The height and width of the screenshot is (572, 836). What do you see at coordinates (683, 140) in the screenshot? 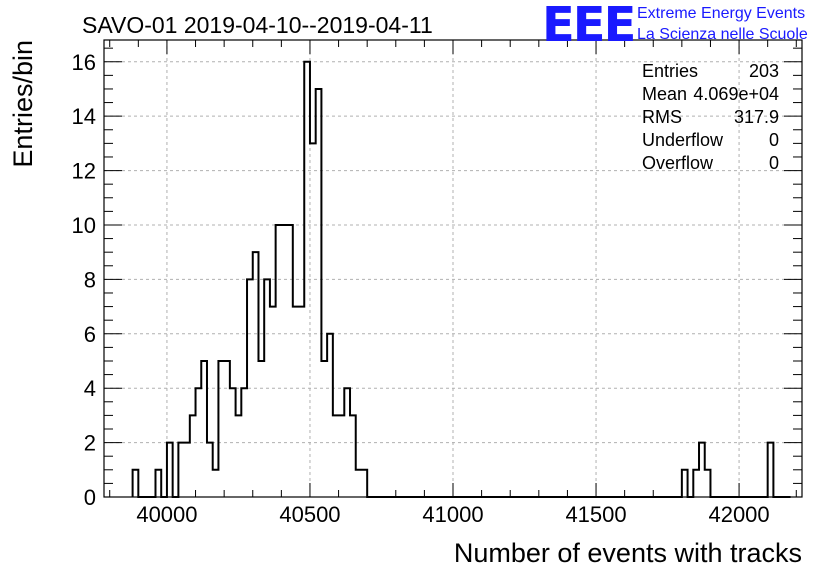
I see `stats-label: Underflow` at bounding box center [683, 140].